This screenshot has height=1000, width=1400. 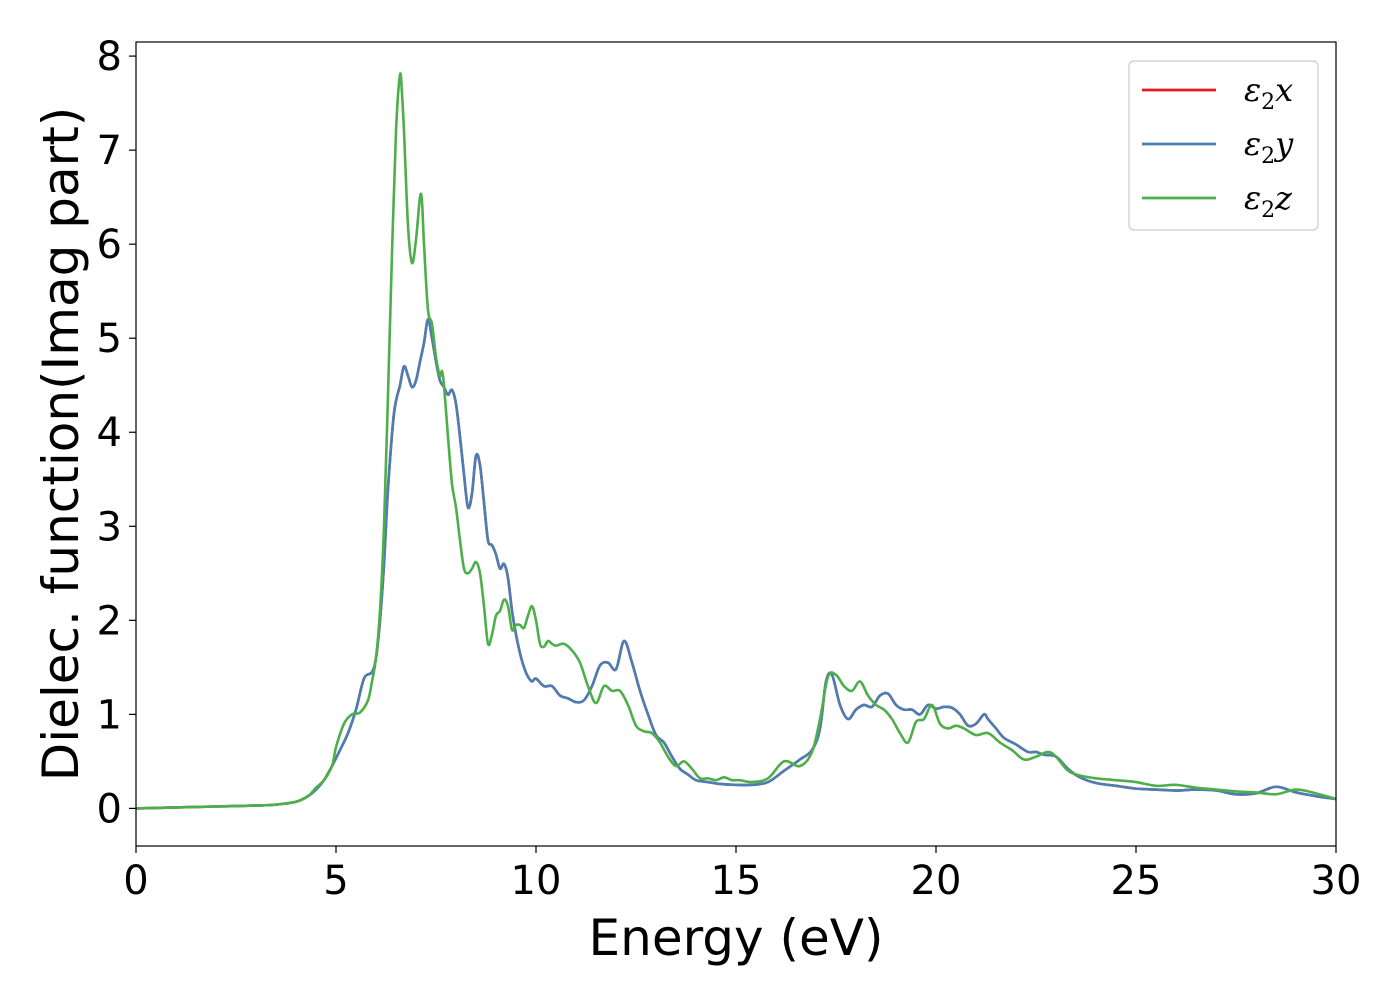 I want to click on y-axis-label: Dielec. function(Imag part), so click(x=61, y=444).